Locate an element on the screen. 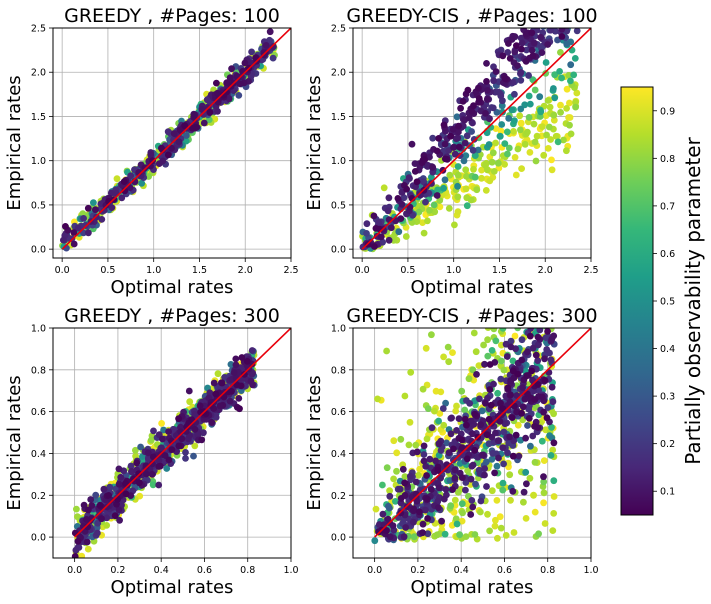 The image size is (711, 604). y-axis-label: Empirical rates is located at coordinates (14, 142).